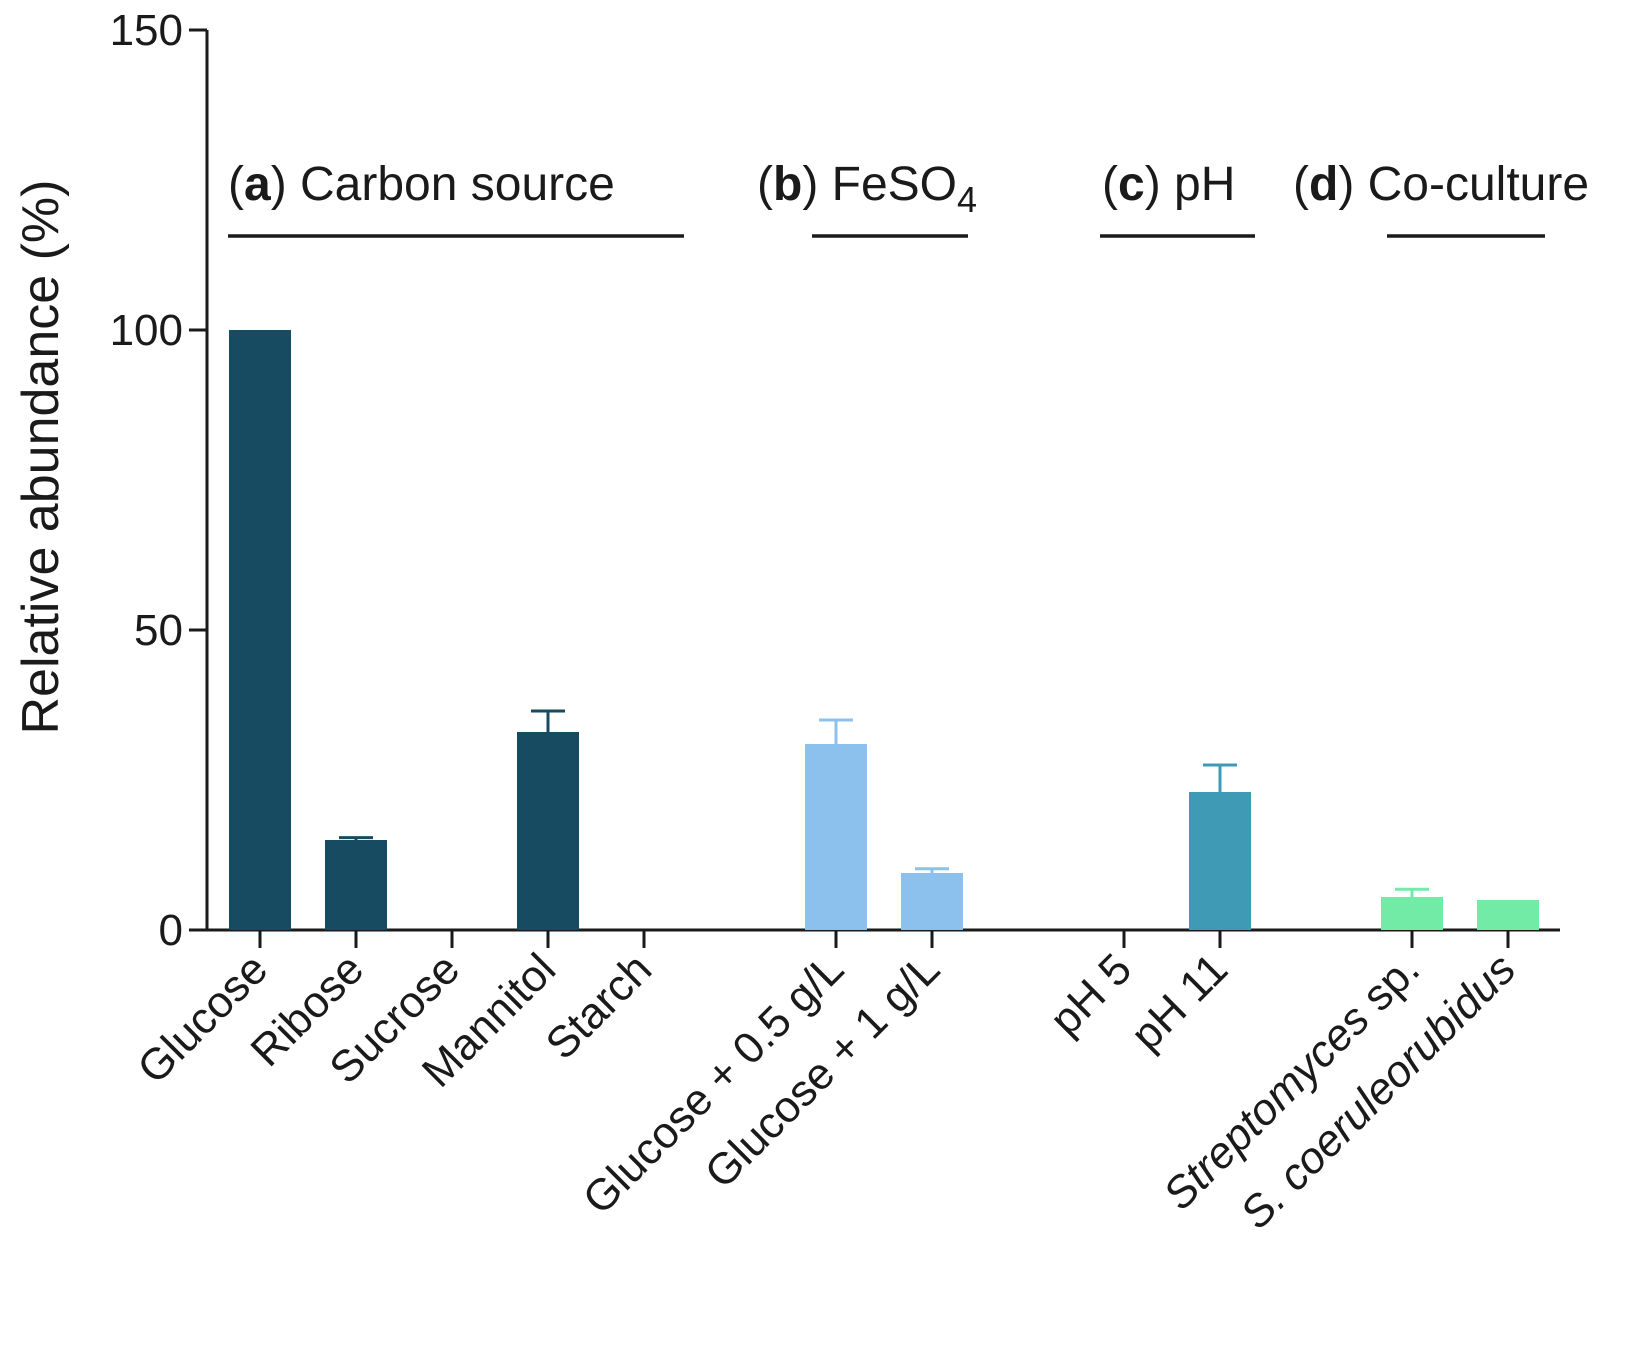 The width and height of the screenshot is (1643, 1347). What do you see at coordinates (202, 1018) in the screenshot?
I see `x-tick-label: Glucose` at bounding box center [202, 1018].